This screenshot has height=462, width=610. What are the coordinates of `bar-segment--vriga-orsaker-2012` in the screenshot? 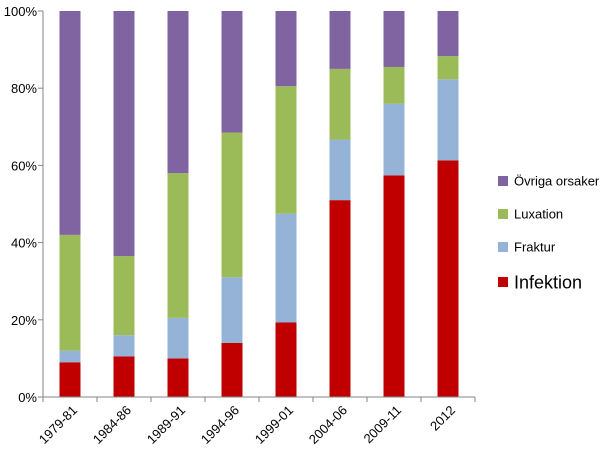 It's located at (448, 34).